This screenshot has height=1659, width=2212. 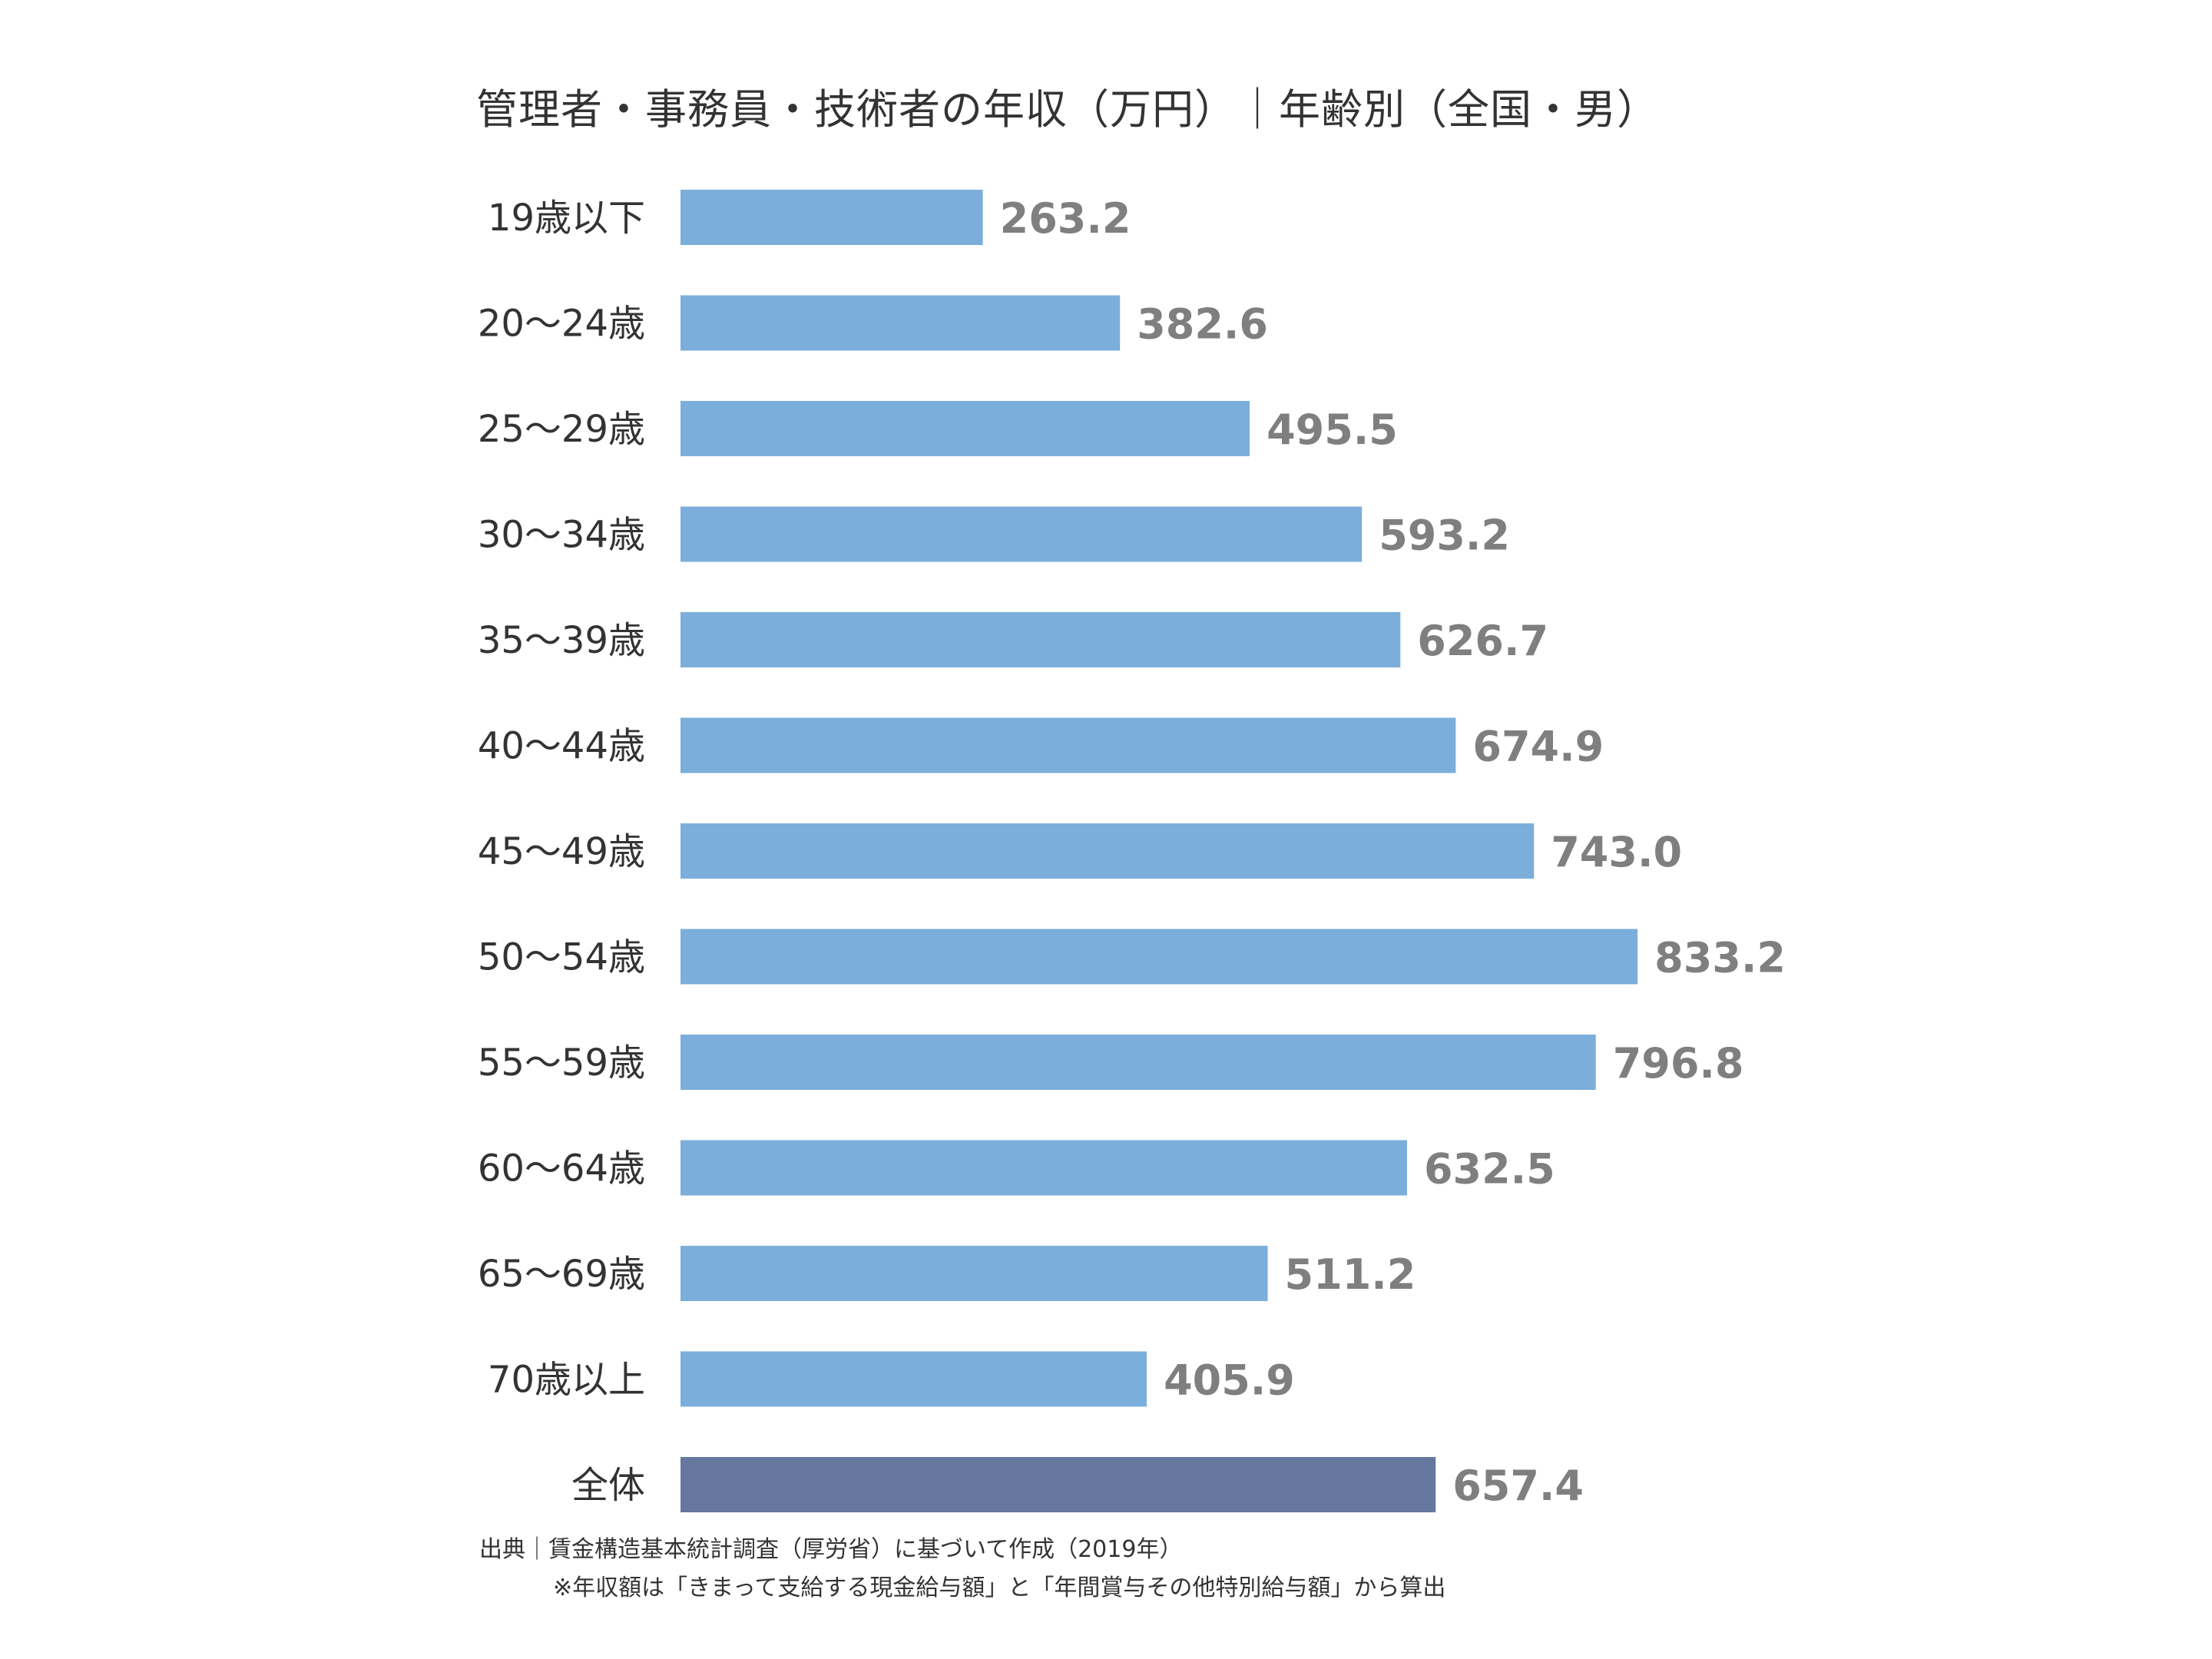 I want to click on value-label-1: 382.6, so click(x=1202, y=324).